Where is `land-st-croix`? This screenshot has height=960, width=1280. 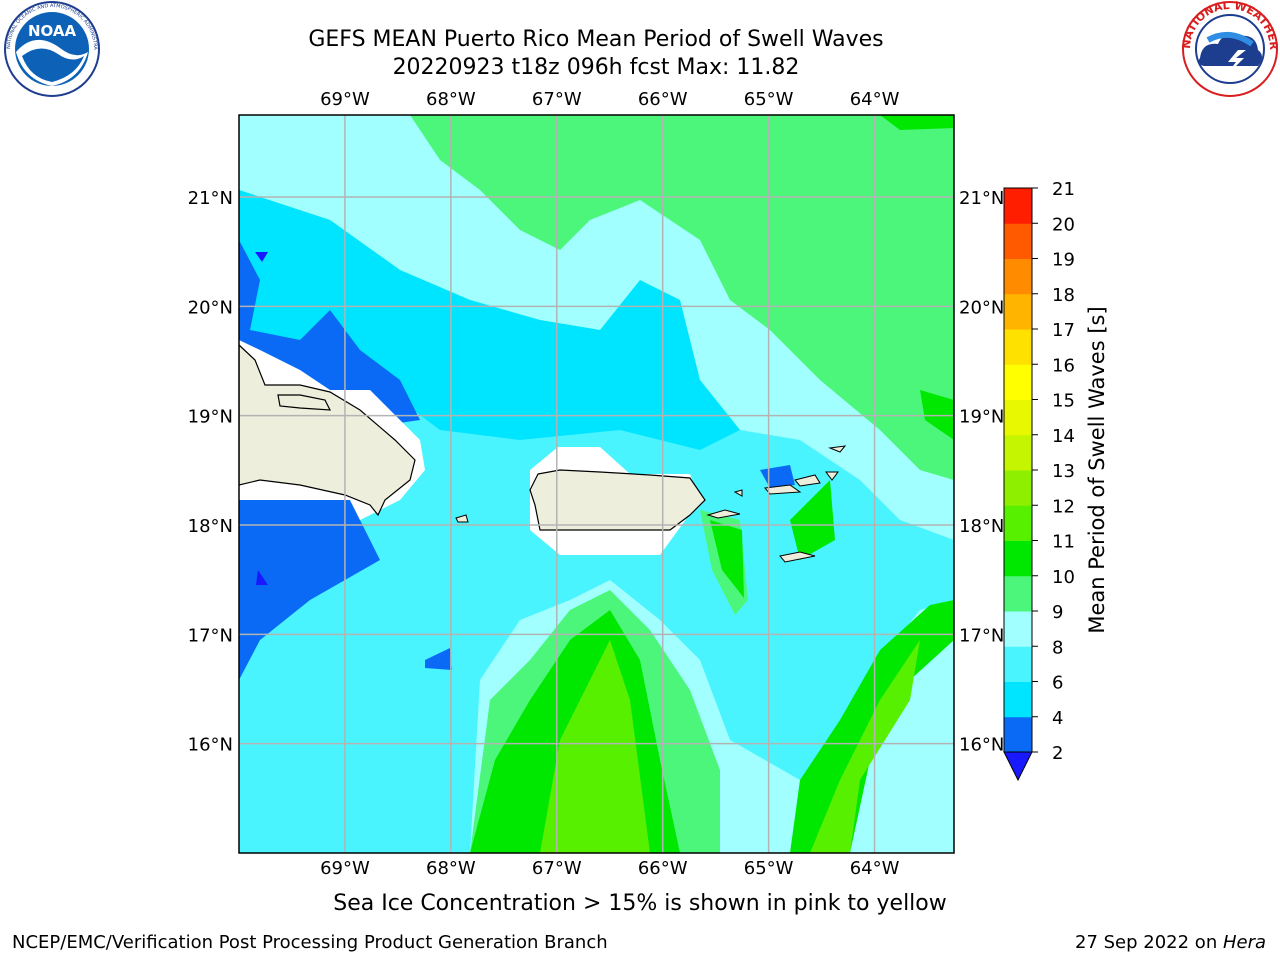 land-st-croix is located at coordinates (797, 557).